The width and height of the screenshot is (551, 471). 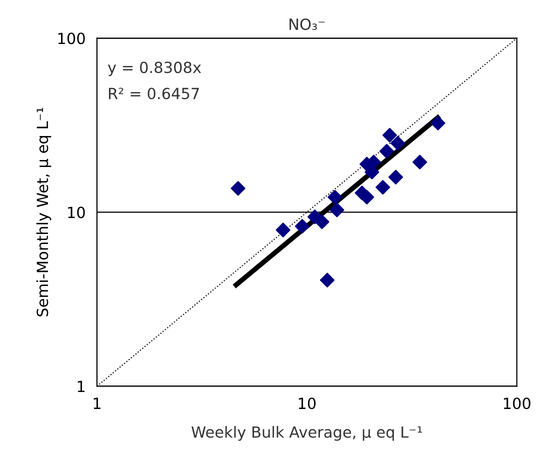 What do you see at coordinates (81, 386) in the screenshot?
I see `y-tick-label: 1` at bounding box center [81, 386].